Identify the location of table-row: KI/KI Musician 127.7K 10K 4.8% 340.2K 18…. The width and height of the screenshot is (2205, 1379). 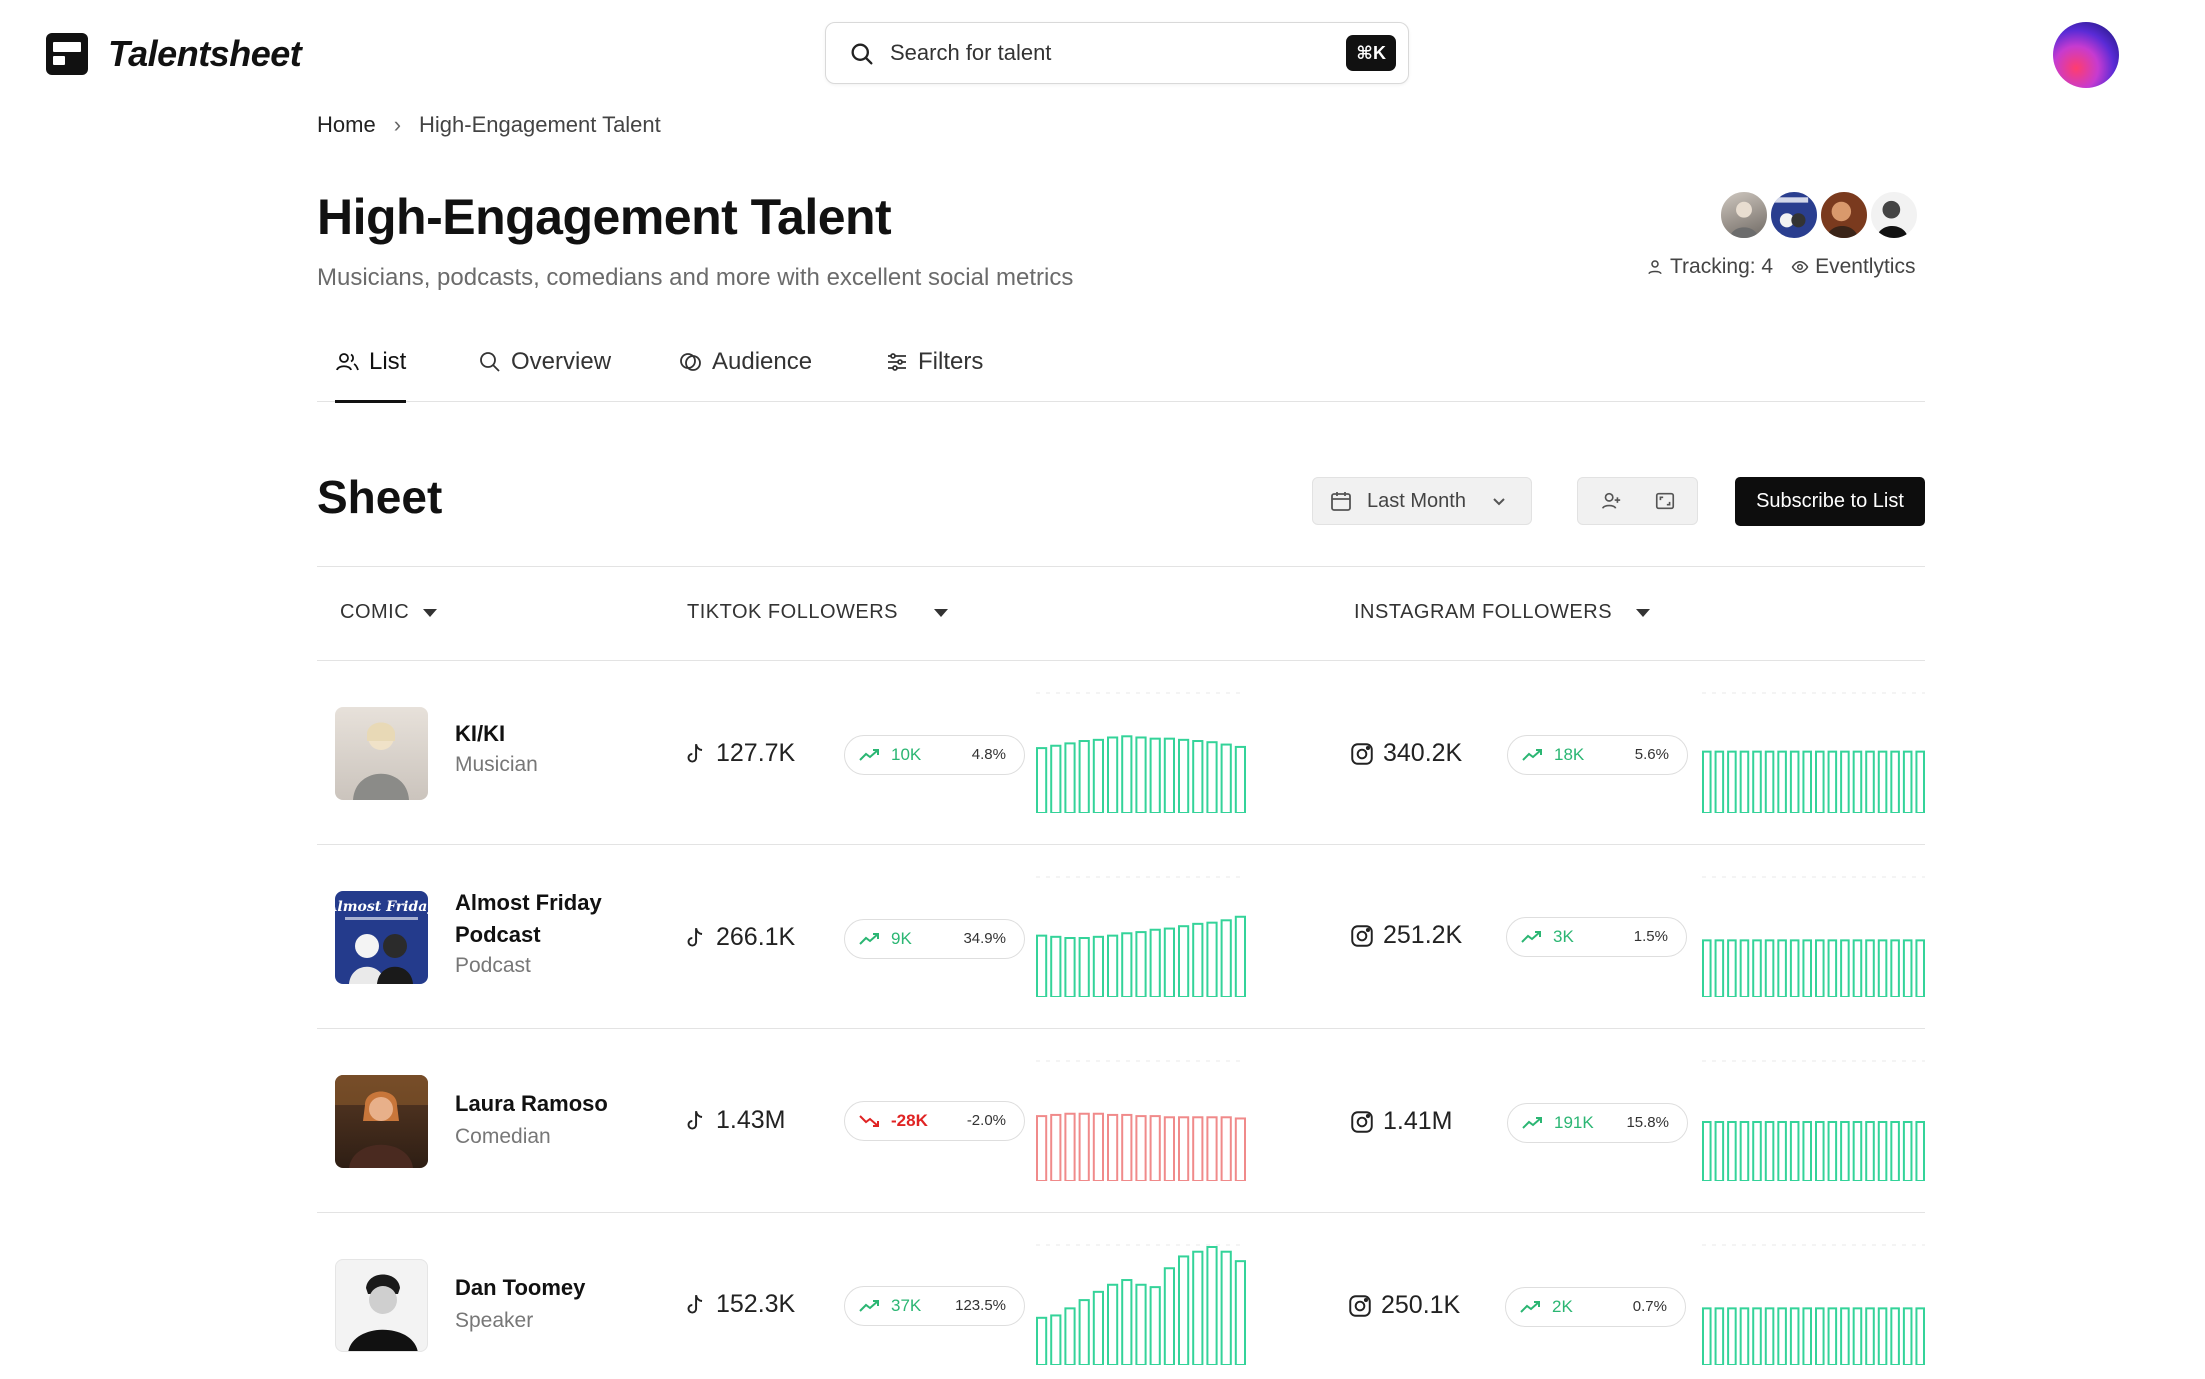
(1121, 753).